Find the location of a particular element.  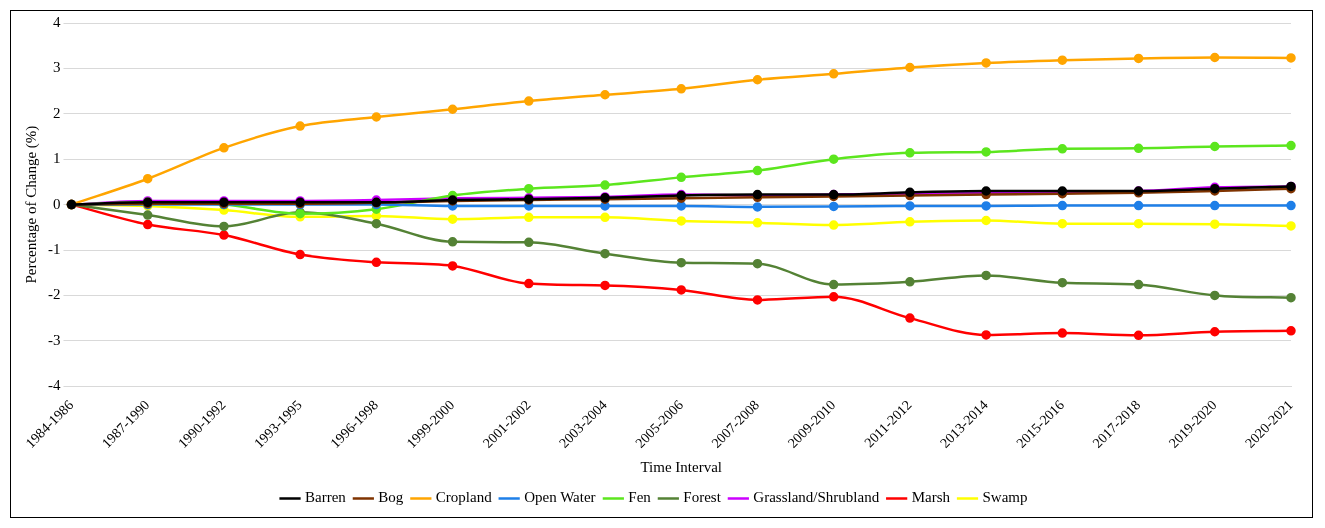

legend-label: Barren is located at coordinates (326, 497).